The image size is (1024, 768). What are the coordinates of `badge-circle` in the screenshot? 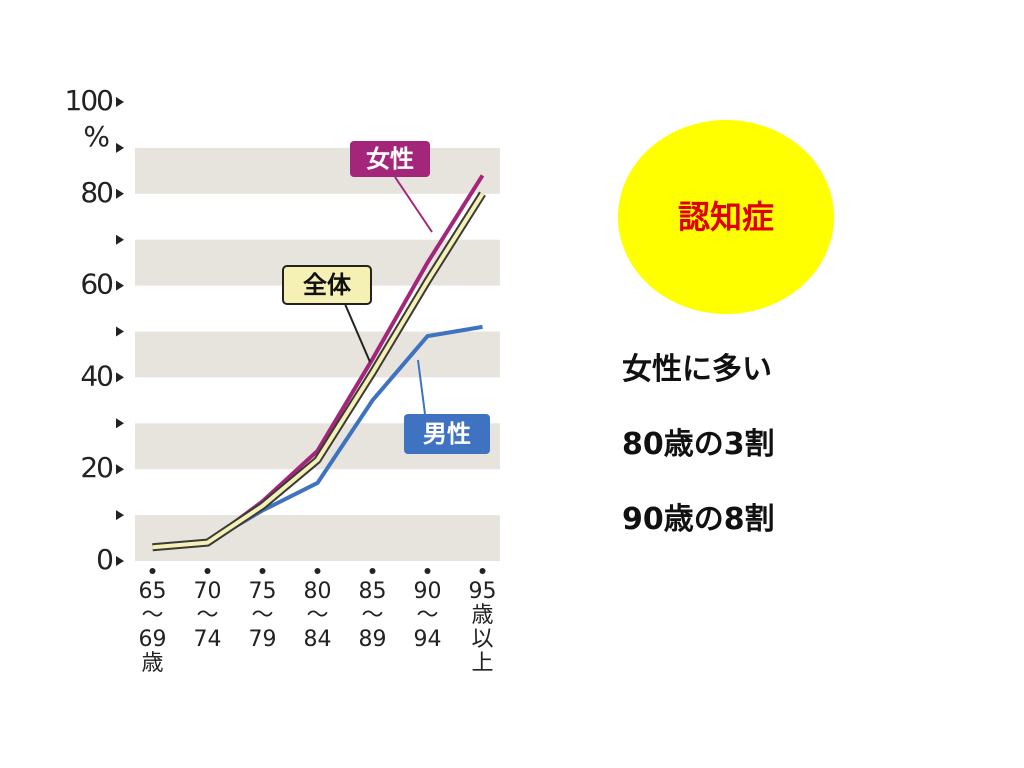 It's located at (726, 217).